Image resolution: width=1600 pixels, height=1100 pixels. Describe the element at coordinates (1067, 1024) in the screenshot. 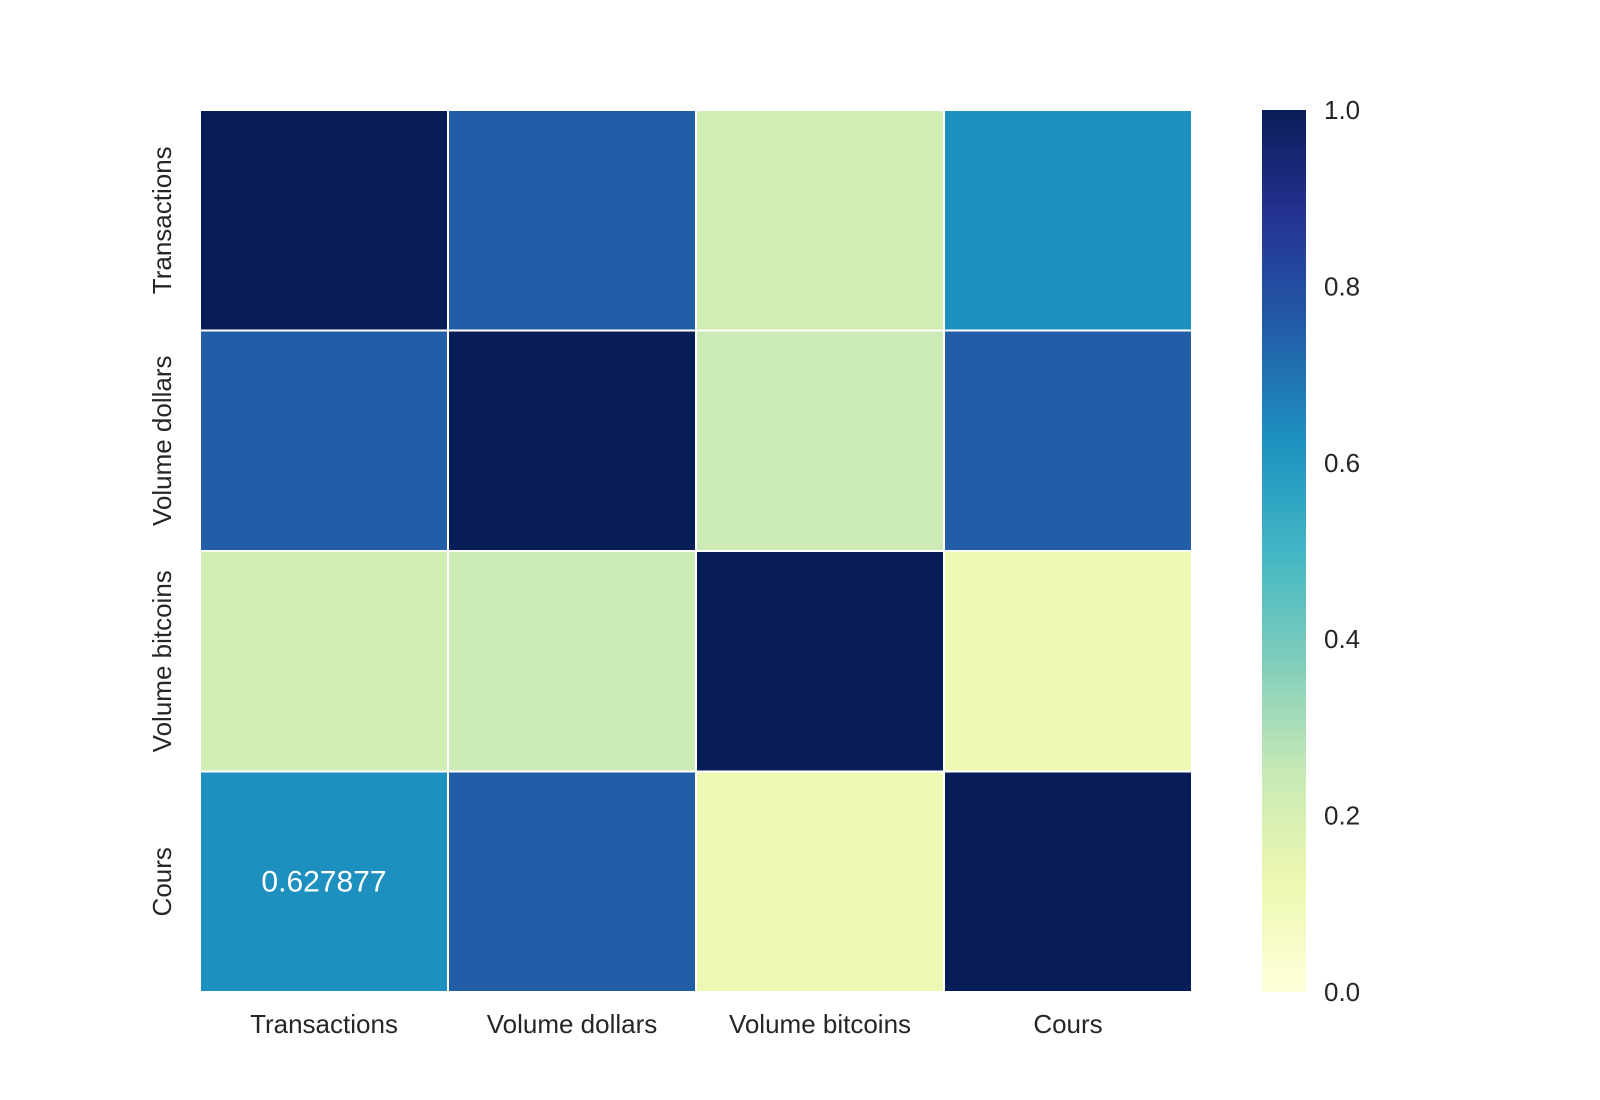

I see `x-tick-label-3: Cours` at that location.